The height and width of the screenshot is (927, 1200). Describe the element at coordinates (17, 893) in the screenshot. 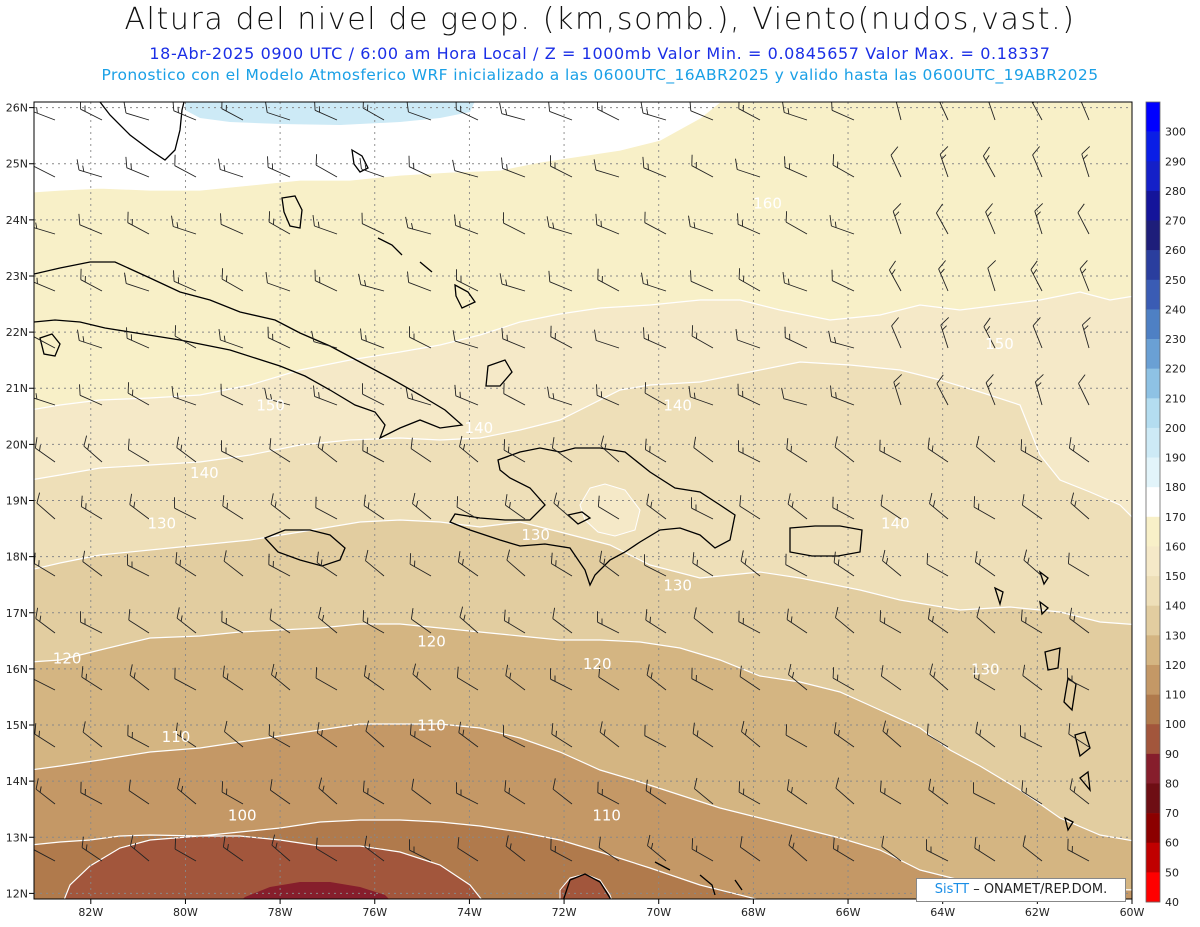

I see `lat-label: 12N` at that location.